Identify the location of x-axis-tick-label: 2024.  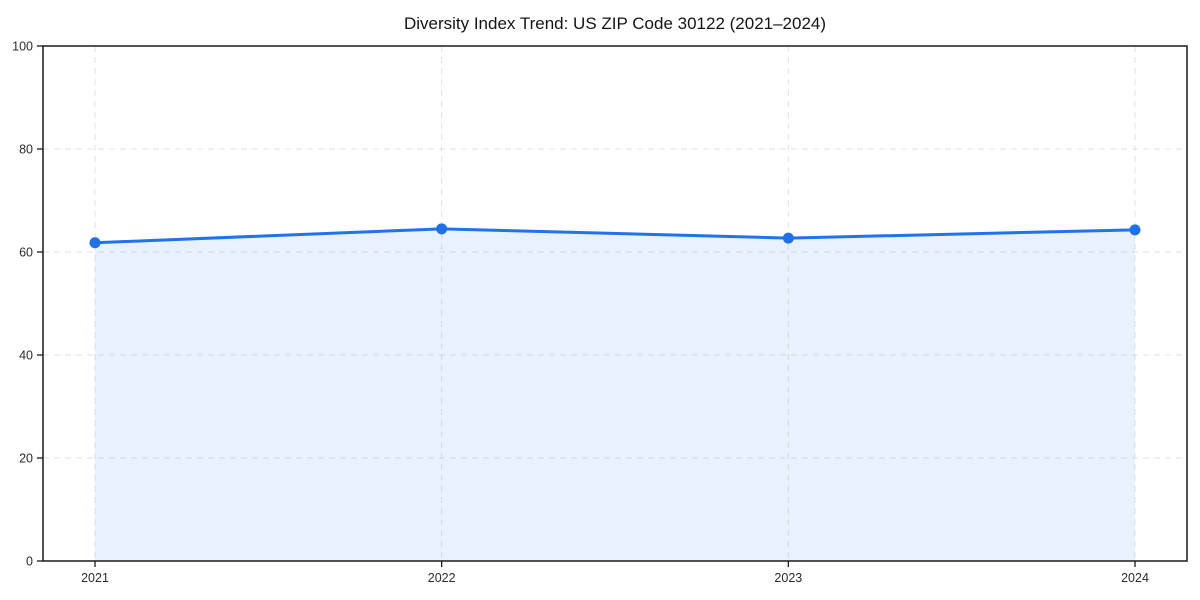
(1135, 578).